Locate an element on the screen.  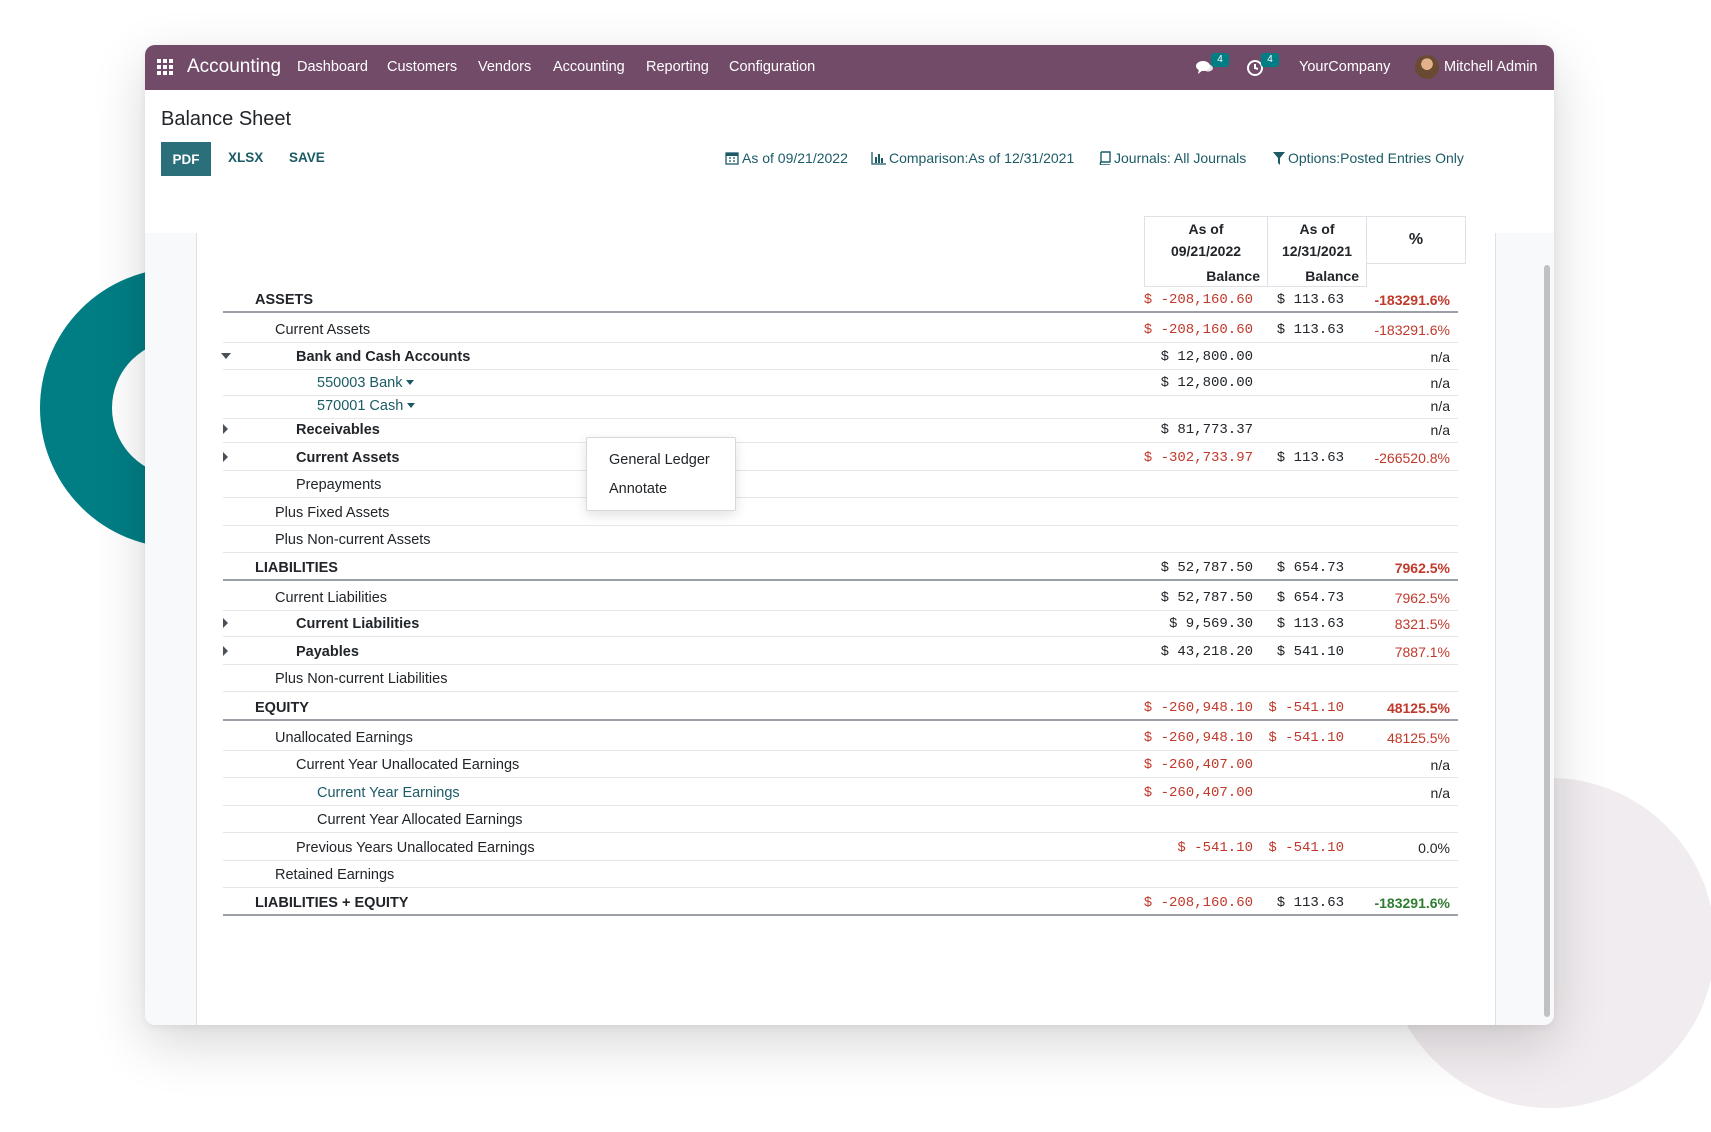
pdf-button: PDF is located at coordinates (186, 159).